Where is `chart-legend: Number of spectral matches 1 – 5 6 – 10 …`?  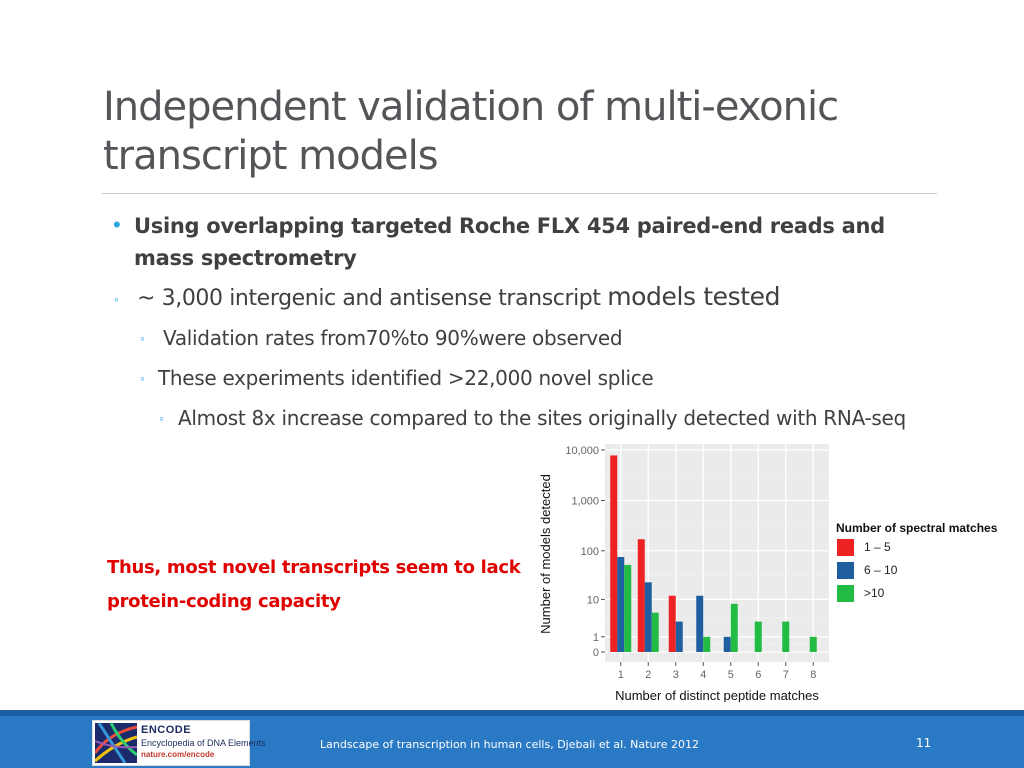 chart-legend: Number of spectral matches 1 – 5 6 – 10 … is located at coordinates (930, 562).